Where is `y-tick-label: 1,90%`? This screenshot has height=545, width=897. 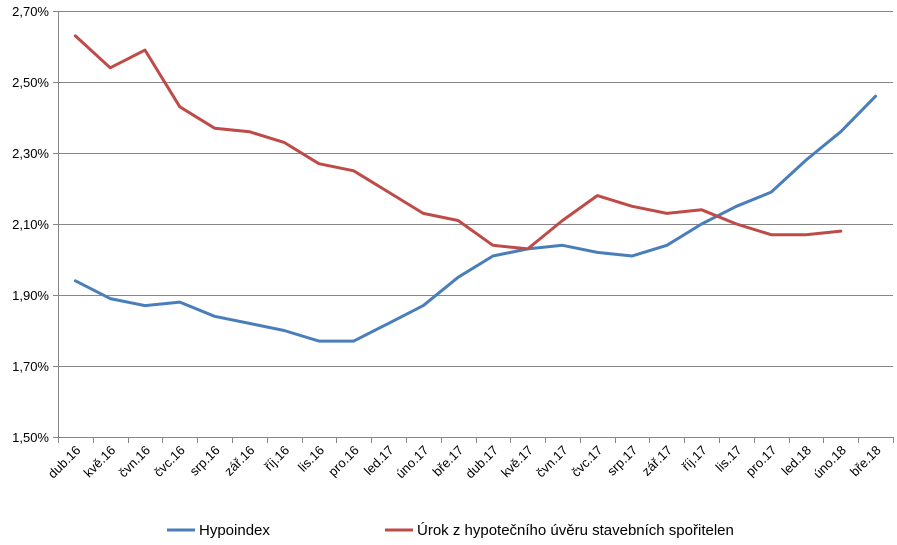 y-tick-label: 1,90% is located at coordinates (30, 295).